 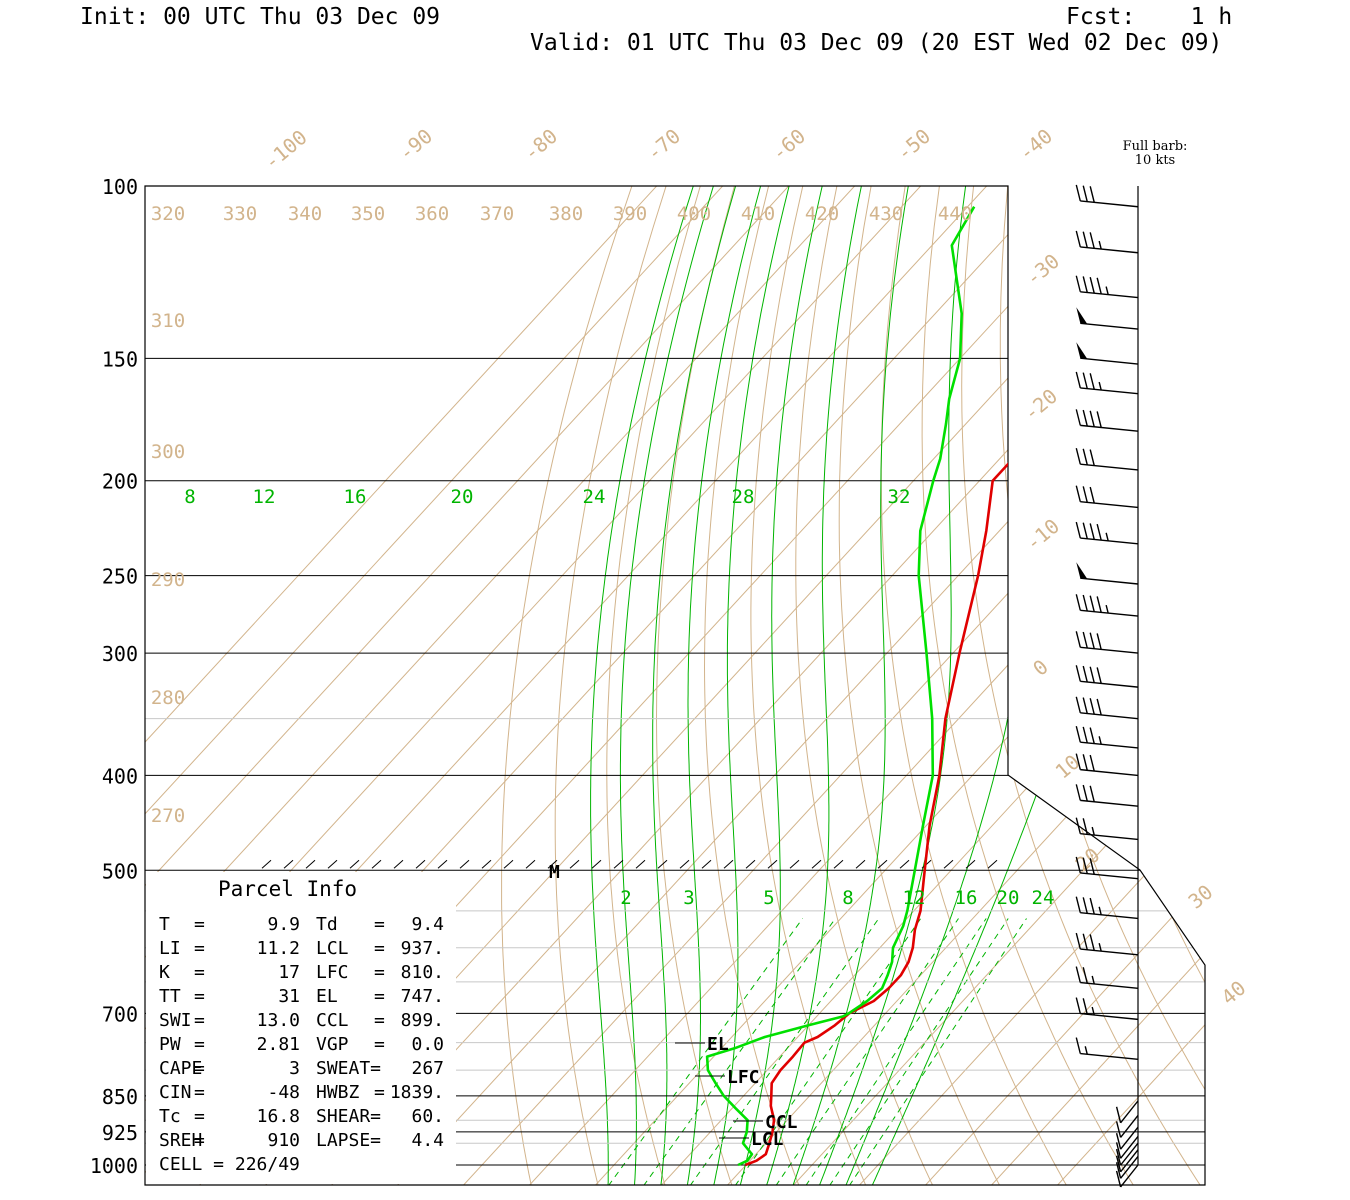 I want to click on saturated-adiabat-label: 8, so click(x=189, y=497).